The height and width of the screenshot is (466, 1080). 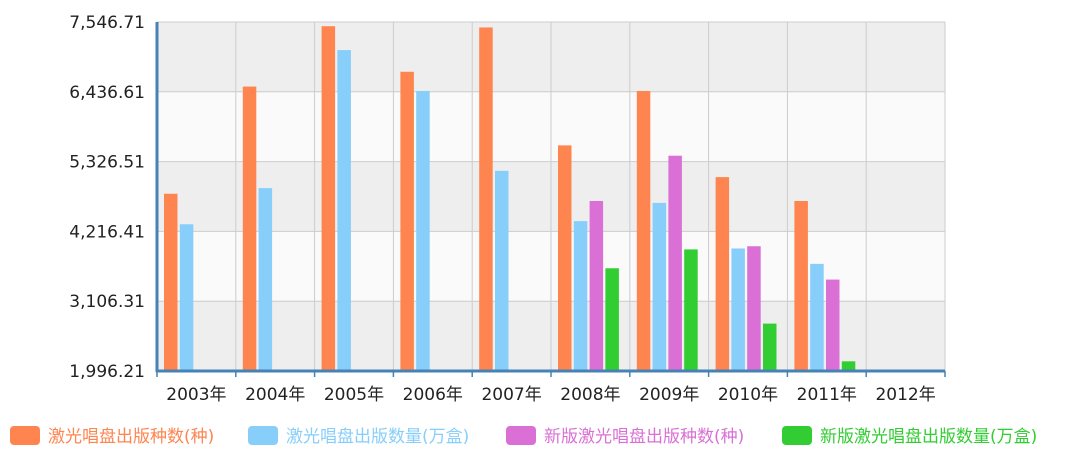 What do you see at coordinates (433, 395) in the screenshot?
I see `x-tick-label: 2006年` at bounding box center [433, 395].